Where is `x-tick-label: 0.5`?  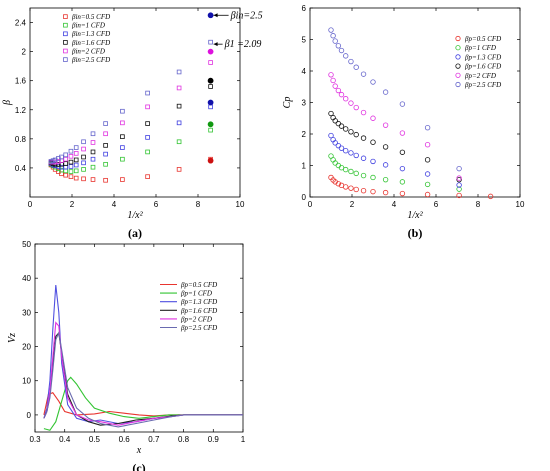 x-tick-label: 0.5 is located at coordinates (95, 439).